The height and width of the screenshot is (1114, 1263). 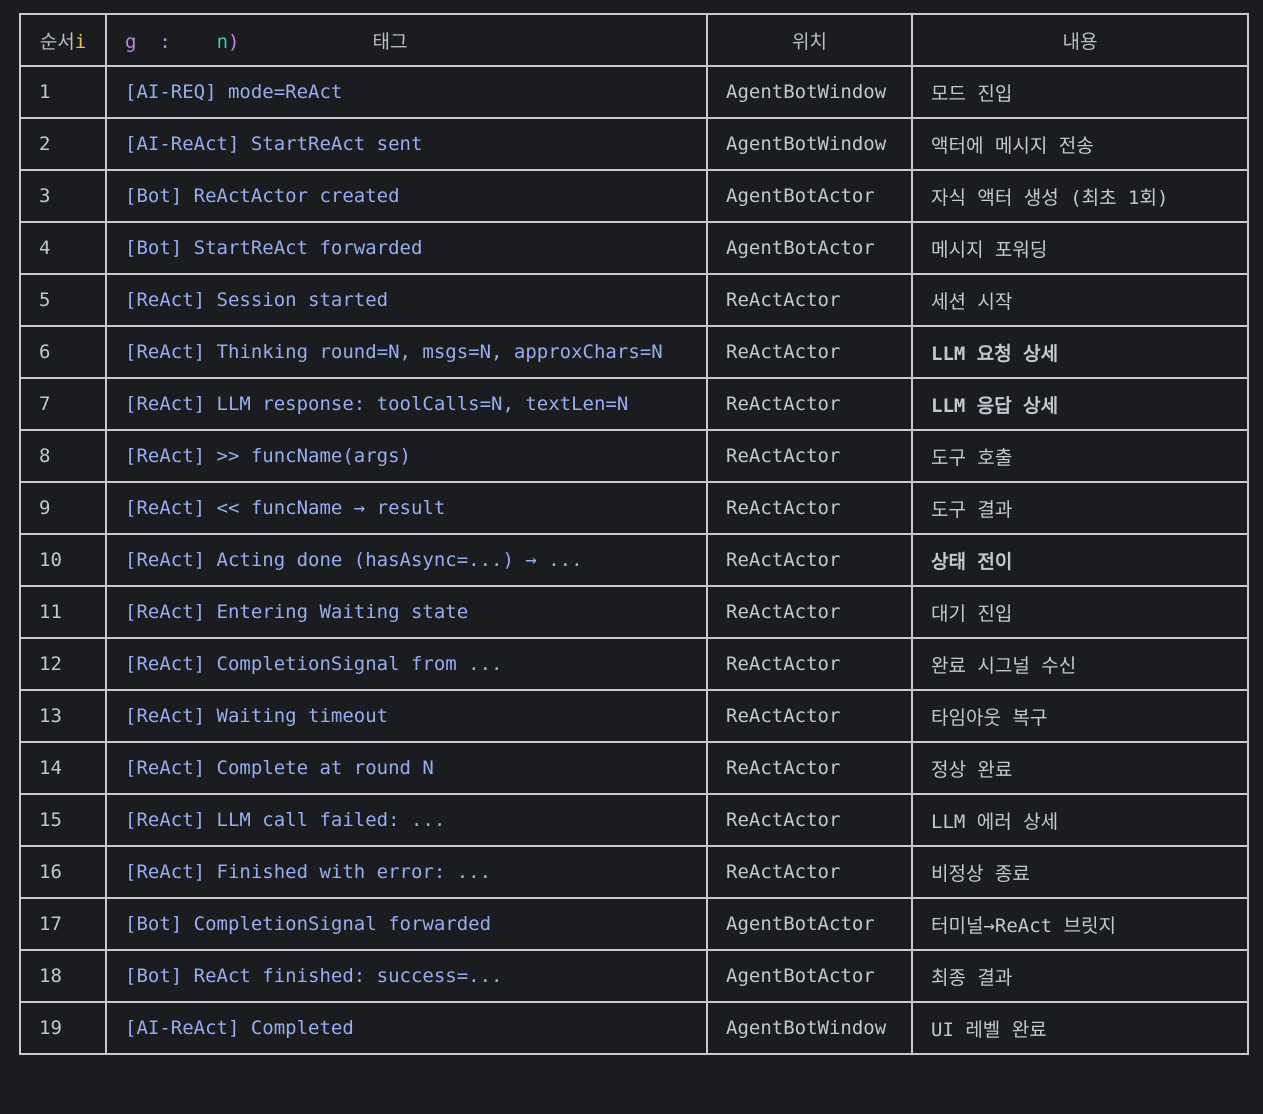 I want to click on header-content: 내용, so click(x=1080, y=40).